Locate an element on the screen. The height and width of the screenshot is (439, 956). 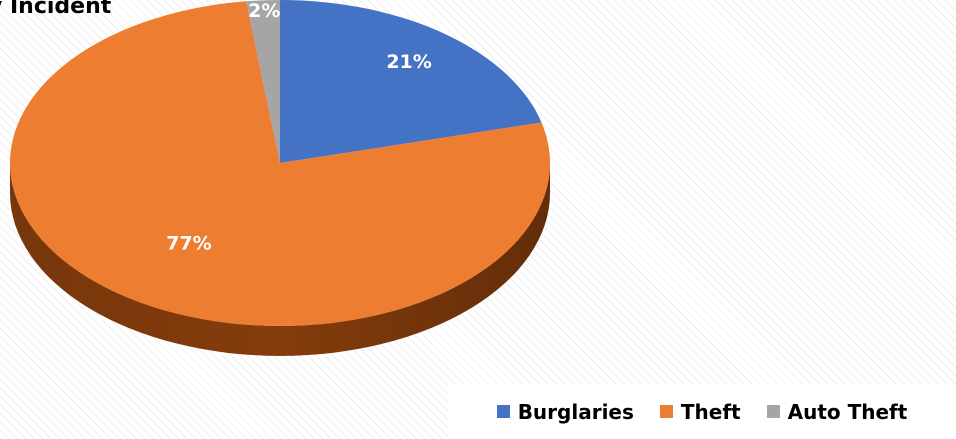
pie-slice-auto-theft is located at coordinates (263, 81).